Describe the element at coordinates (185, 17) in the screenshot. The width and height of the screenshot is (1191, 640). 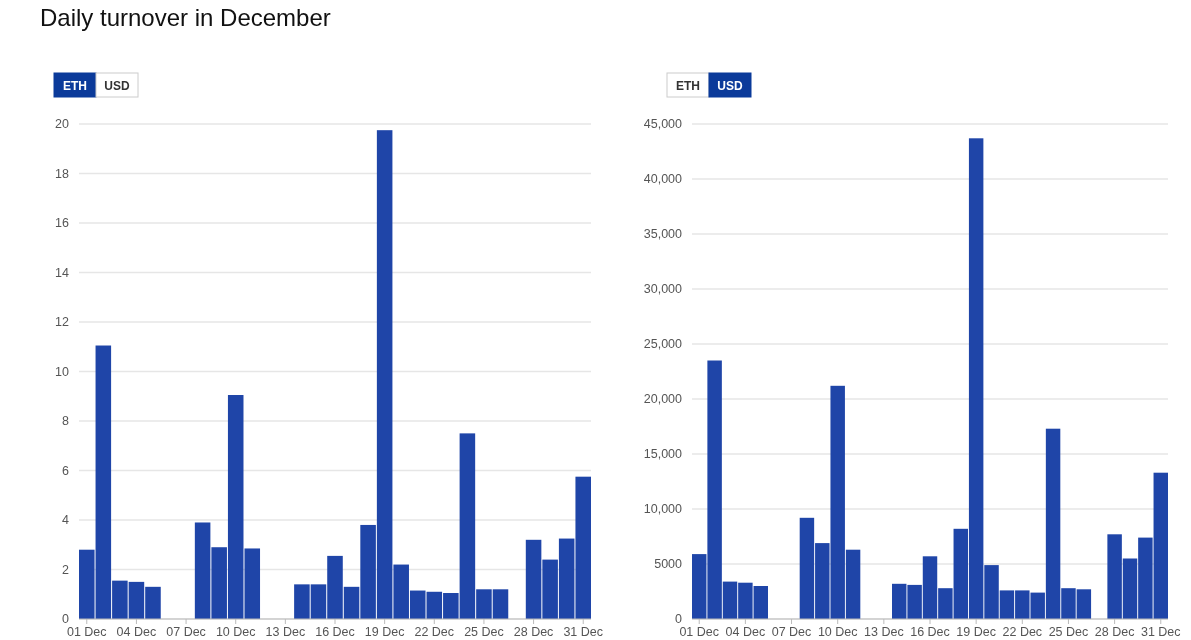
I see `chart-title: Daily turnover in December` at that location.